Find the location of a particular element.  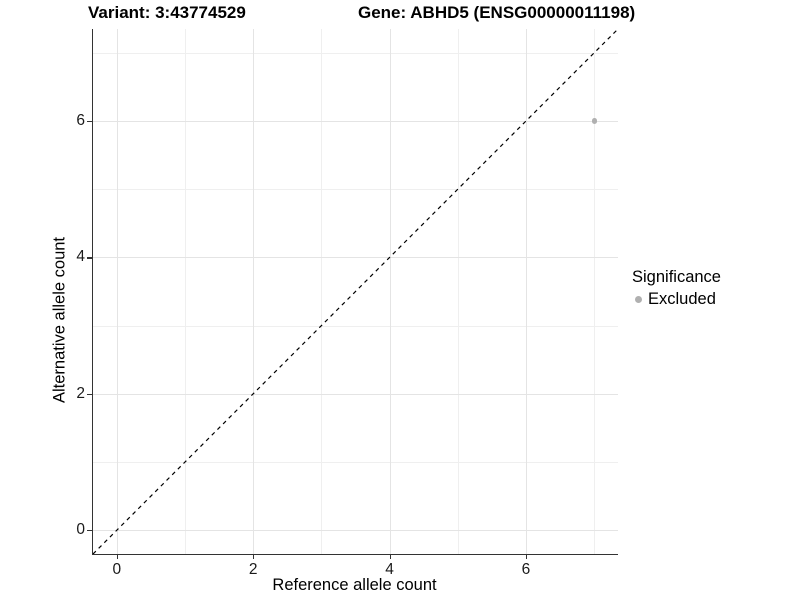

y-tick-label: 6 is located at coordinates (80, 121).